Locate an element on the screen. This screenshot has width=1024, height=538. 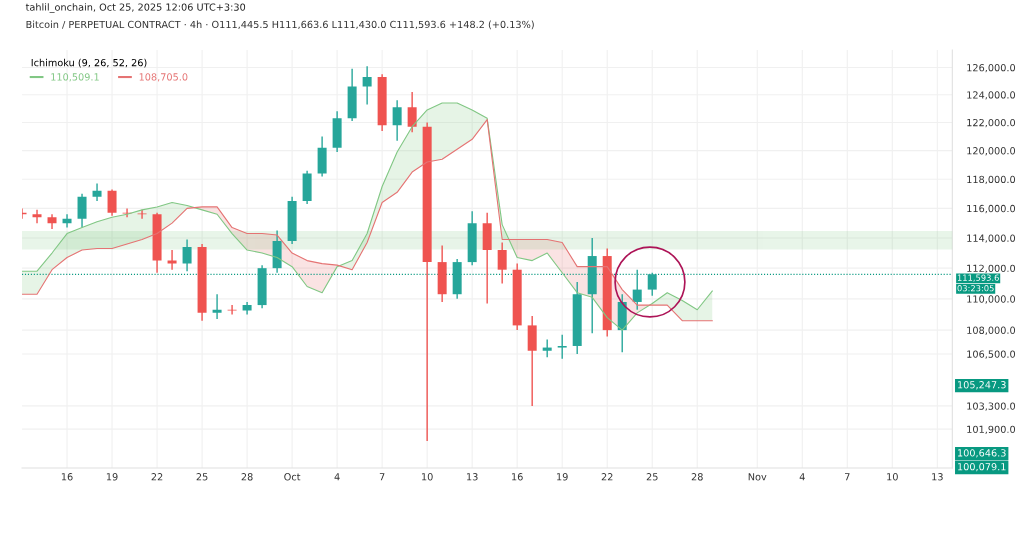
y-tick-label: 116,000.0 is located at coordinates (991, 209).